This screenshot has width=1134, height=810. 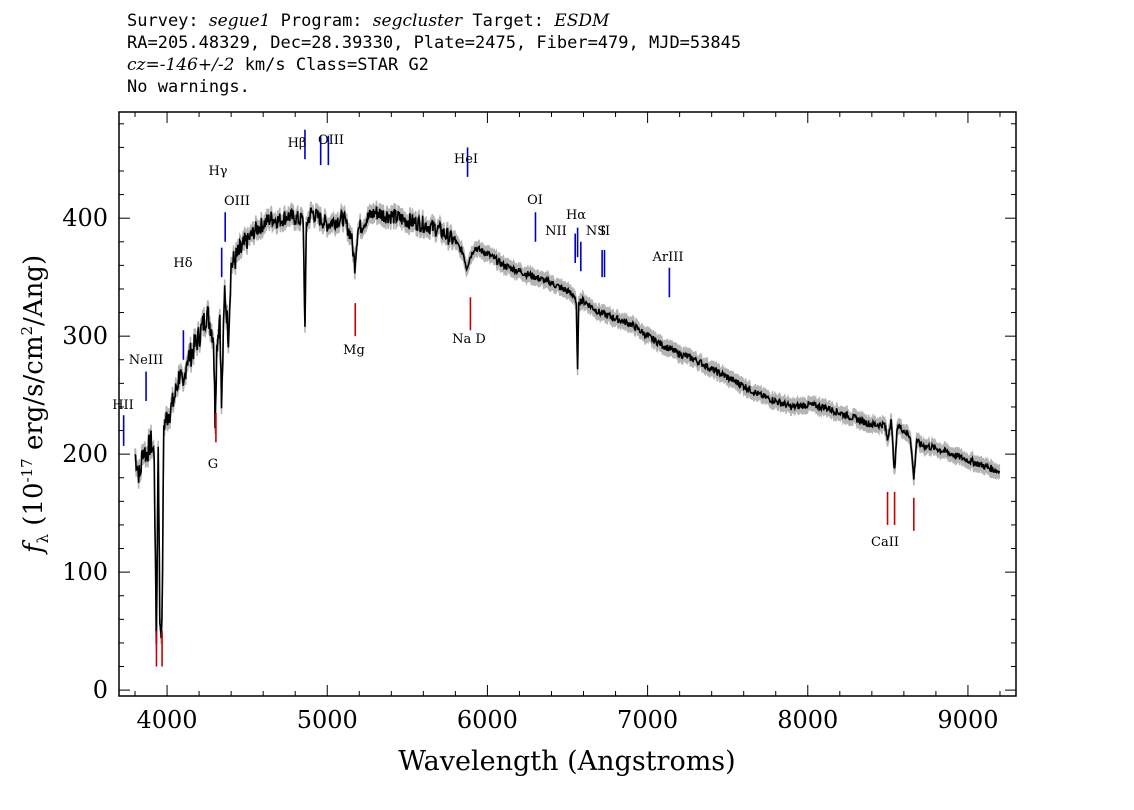 I want to click on x-tick-label-2: 6000, so click(x=487, y=720).